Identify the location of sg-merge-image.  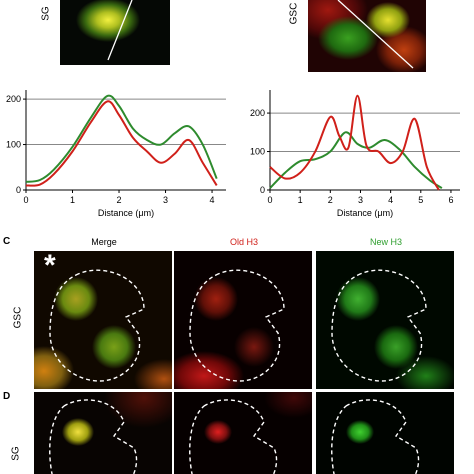
(103, 433).